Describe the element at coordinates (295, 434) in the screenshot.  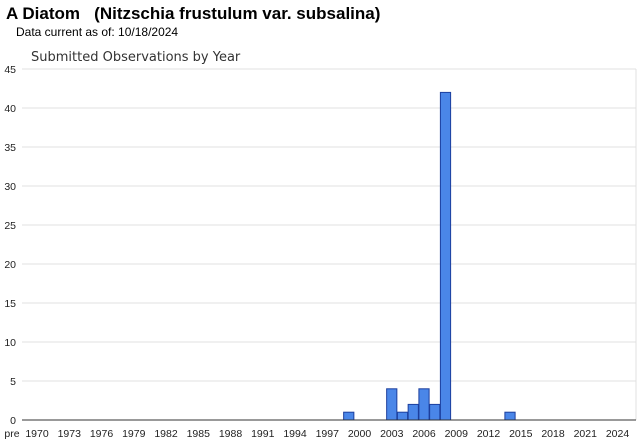
I see `x-tick-label: 1994` at that location.